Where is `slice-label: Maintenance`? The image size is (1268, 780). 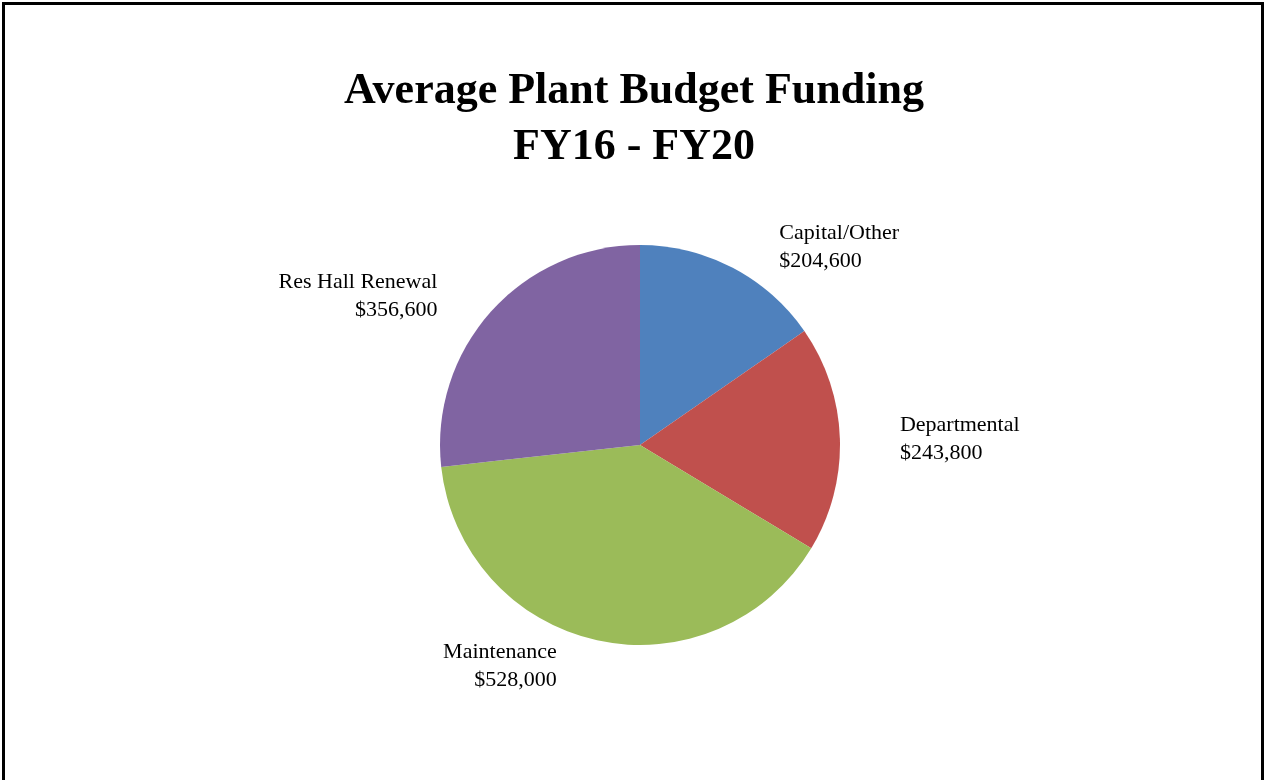
slice-label: Maintenance is located at coordinates (500, 651).